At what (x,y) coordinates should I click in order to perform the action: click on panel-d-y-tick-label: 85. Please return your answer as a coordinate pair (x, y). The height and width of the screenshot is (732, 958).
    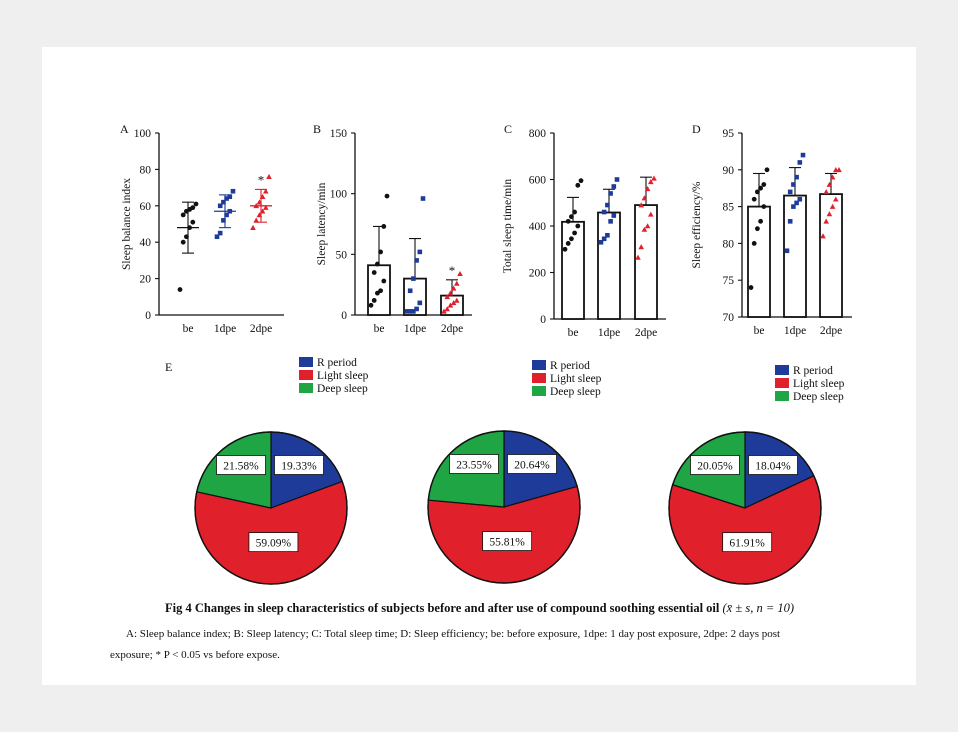
    Looking at the image, I should click on (729, 208).